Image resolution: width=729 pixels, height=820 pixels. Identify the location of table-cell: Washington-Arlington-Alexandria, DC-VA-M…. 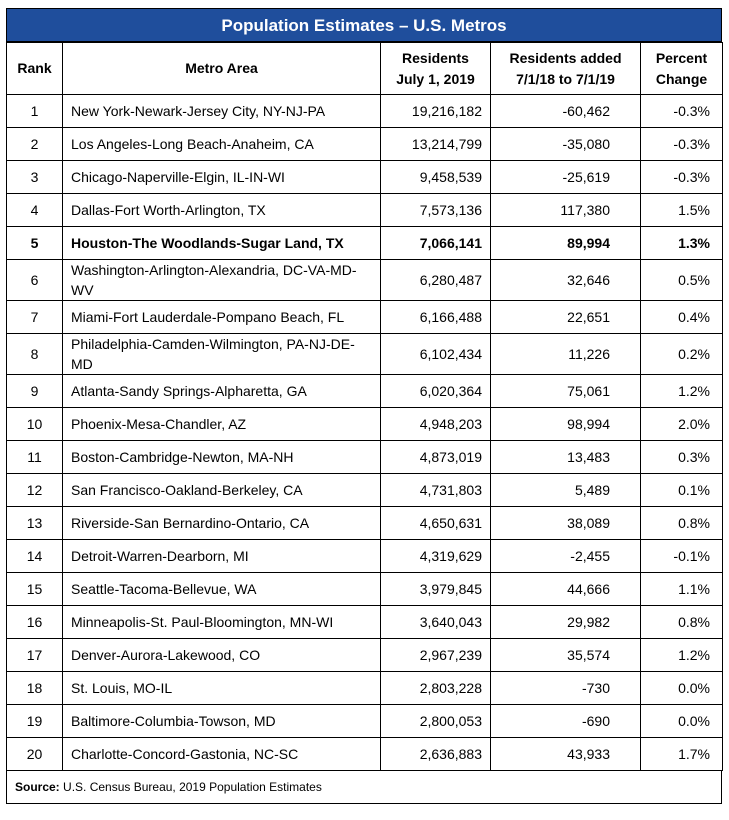
(221, 280).